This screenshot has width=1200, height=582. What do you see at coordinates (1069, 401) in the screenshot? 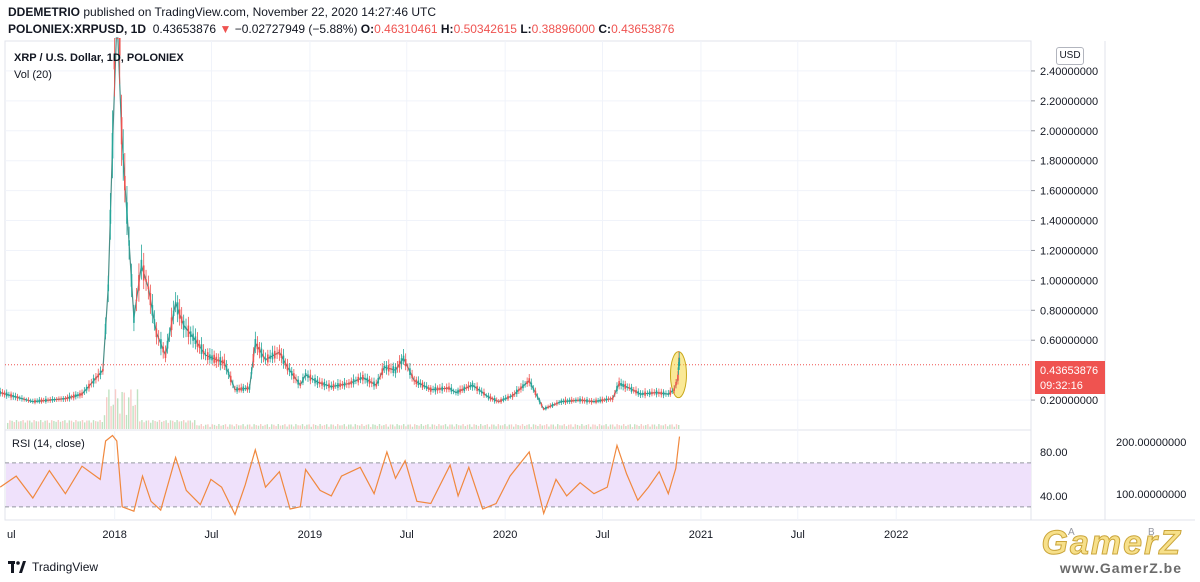
I see `price-tick-label: 0.20000000` at bounding box center [1069, 401].